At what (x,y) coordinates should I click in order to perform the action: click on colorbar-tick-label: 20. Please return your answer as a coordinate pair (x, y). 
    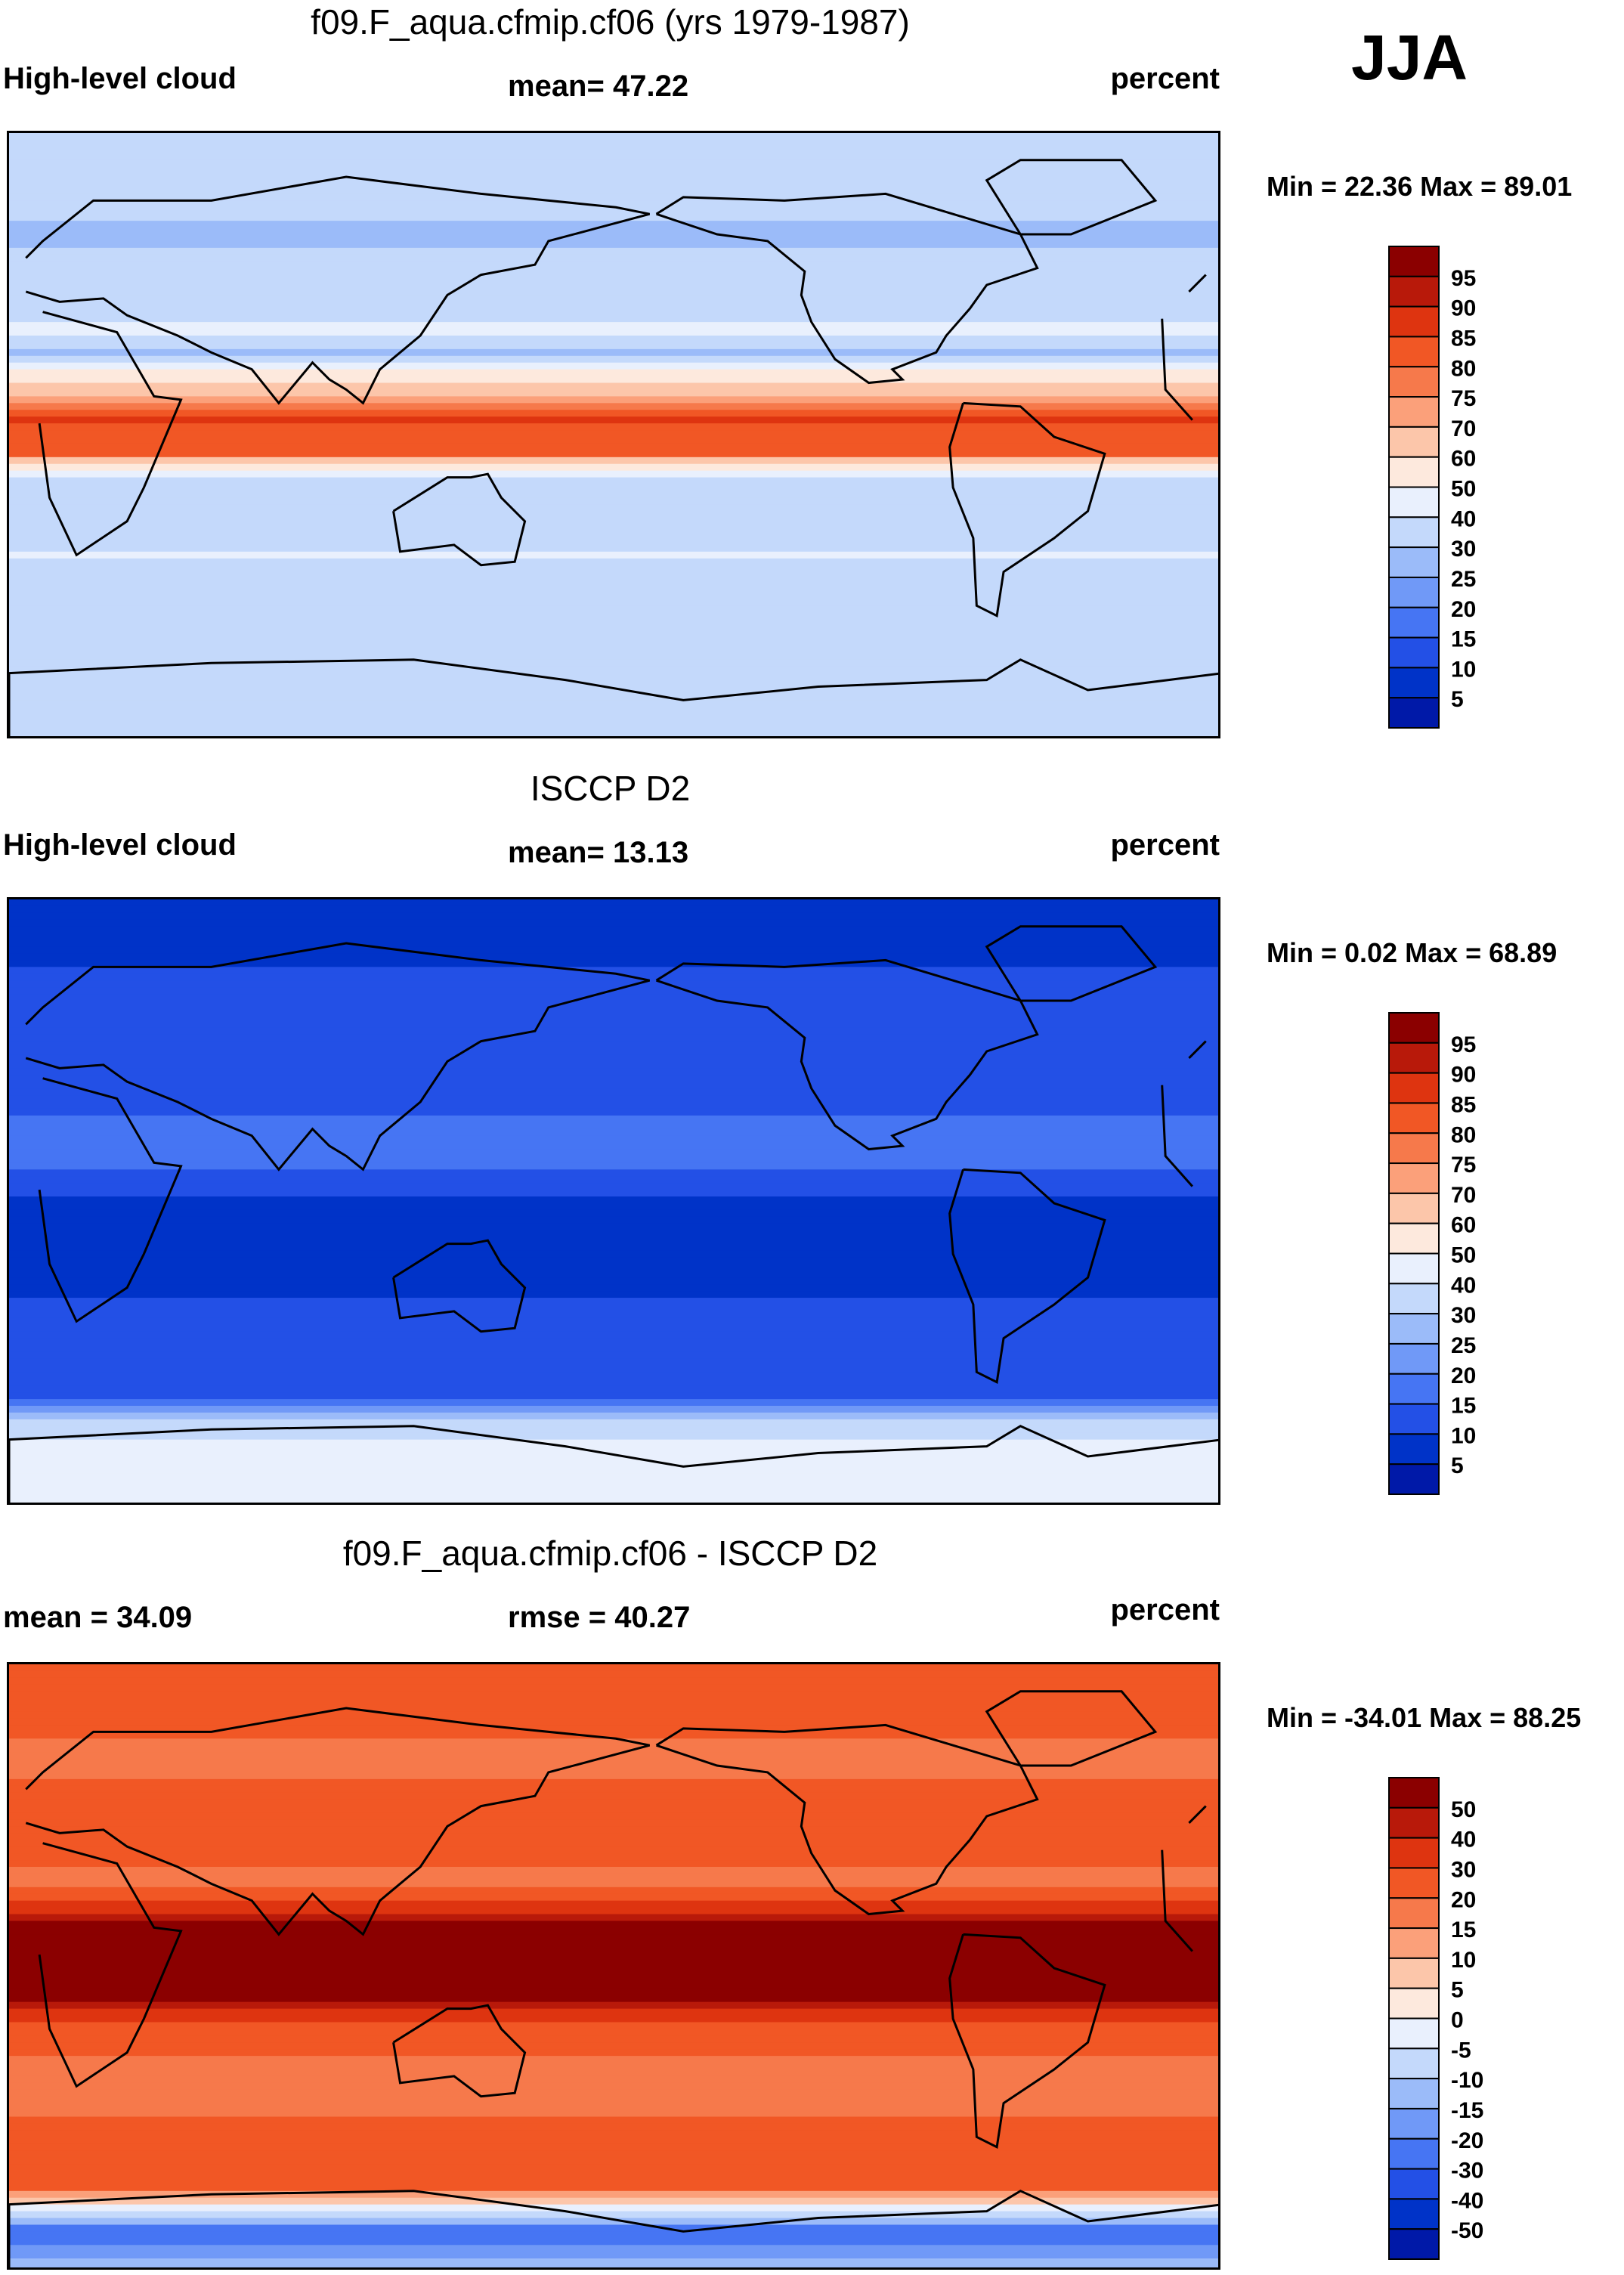
    Looking at the image, I should click on (1463, 1899).